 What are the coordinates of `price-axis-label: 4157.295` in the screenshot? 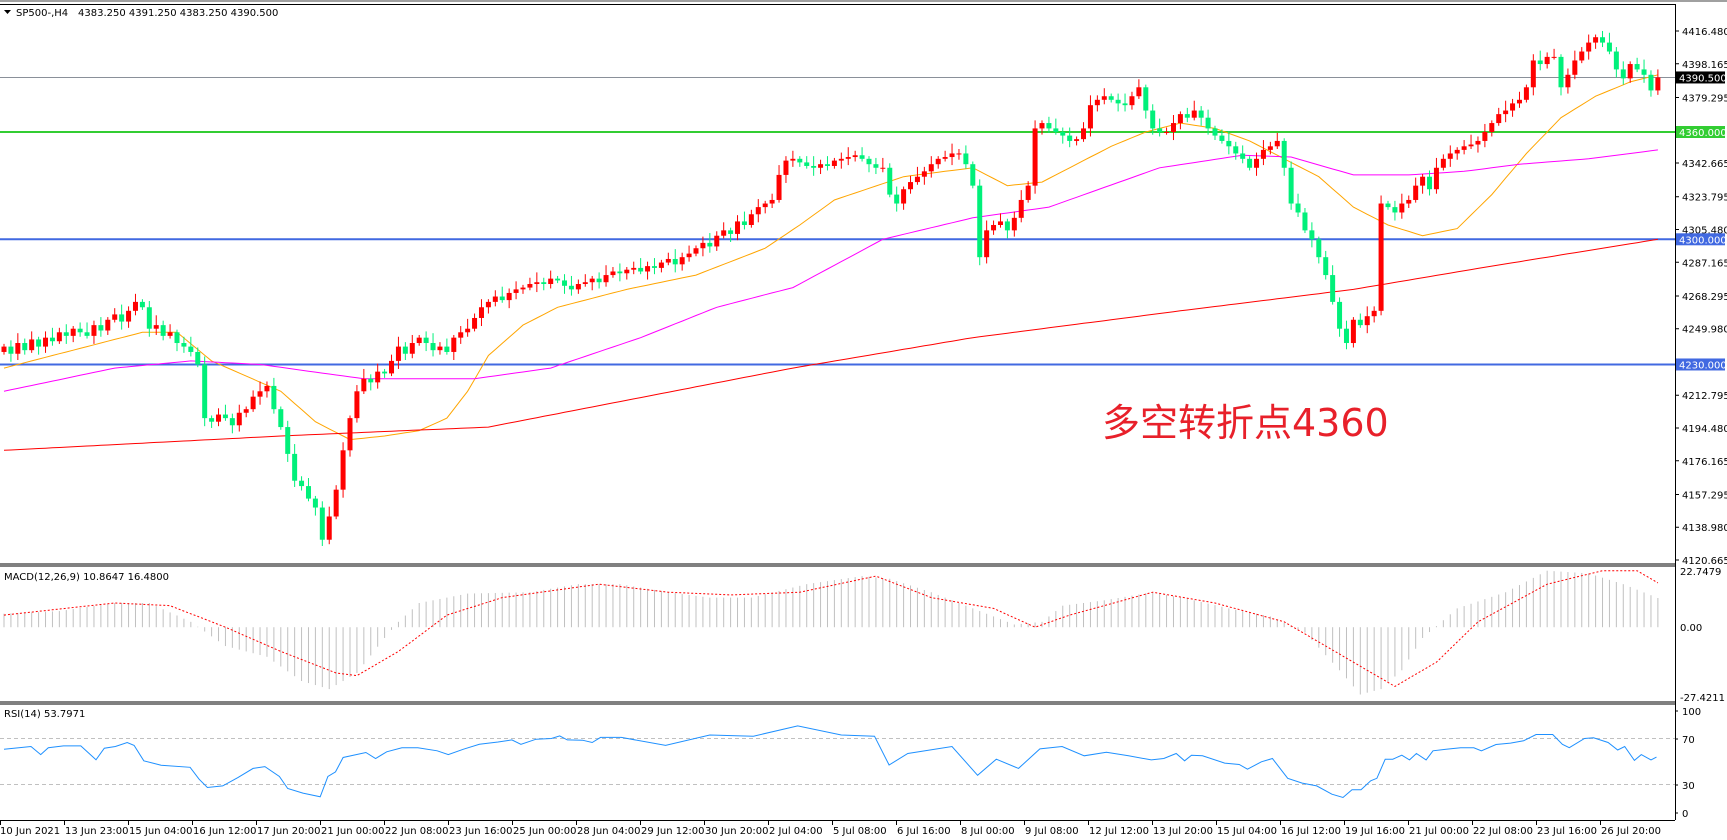 It's located at (1704, 495).